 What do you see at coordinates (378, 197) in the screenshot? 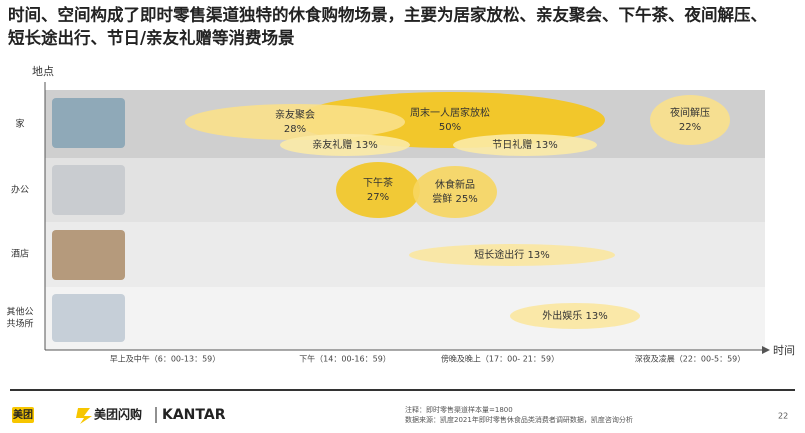
I see `scene-label: 27%` at bounding box center [378, 197].